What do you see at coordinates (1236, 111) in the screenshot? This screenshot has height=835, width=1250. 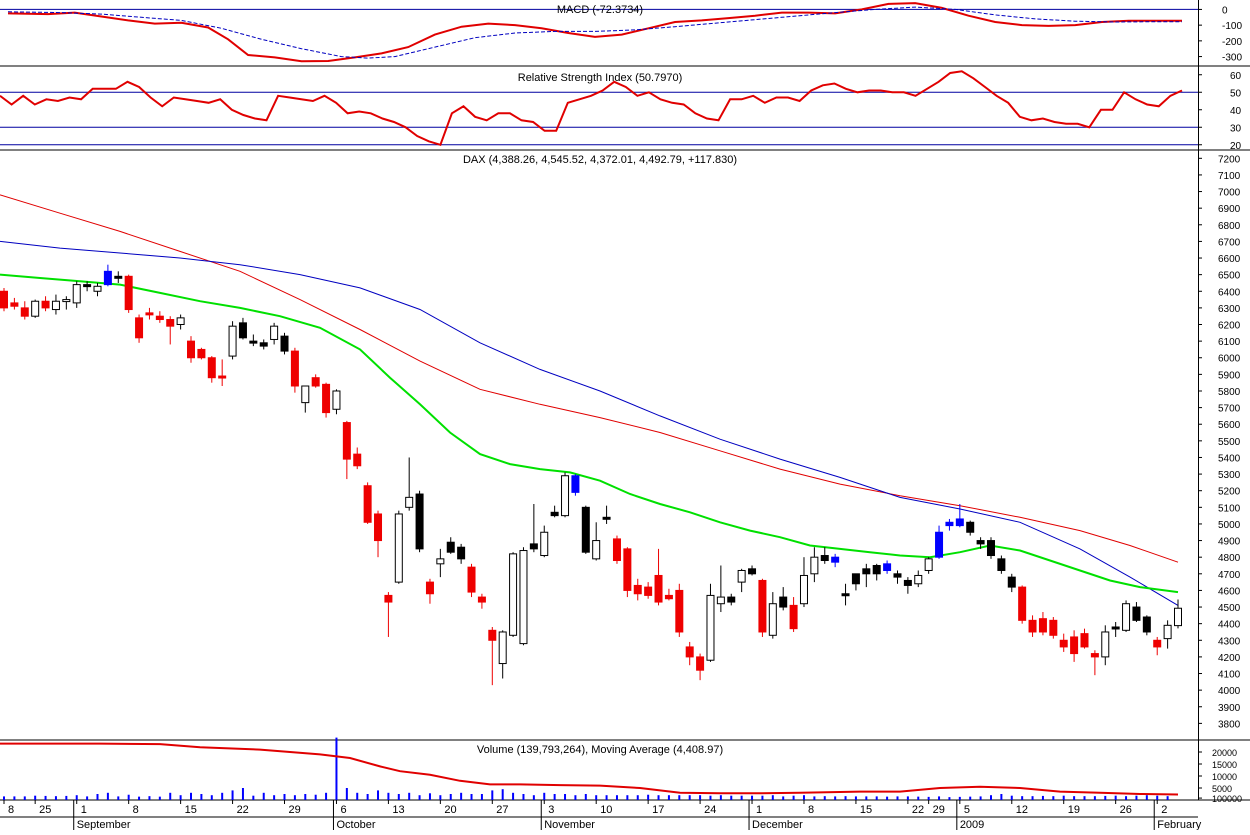 I see `rsi-tick-label: 40` at bounding box center [1236, 111].